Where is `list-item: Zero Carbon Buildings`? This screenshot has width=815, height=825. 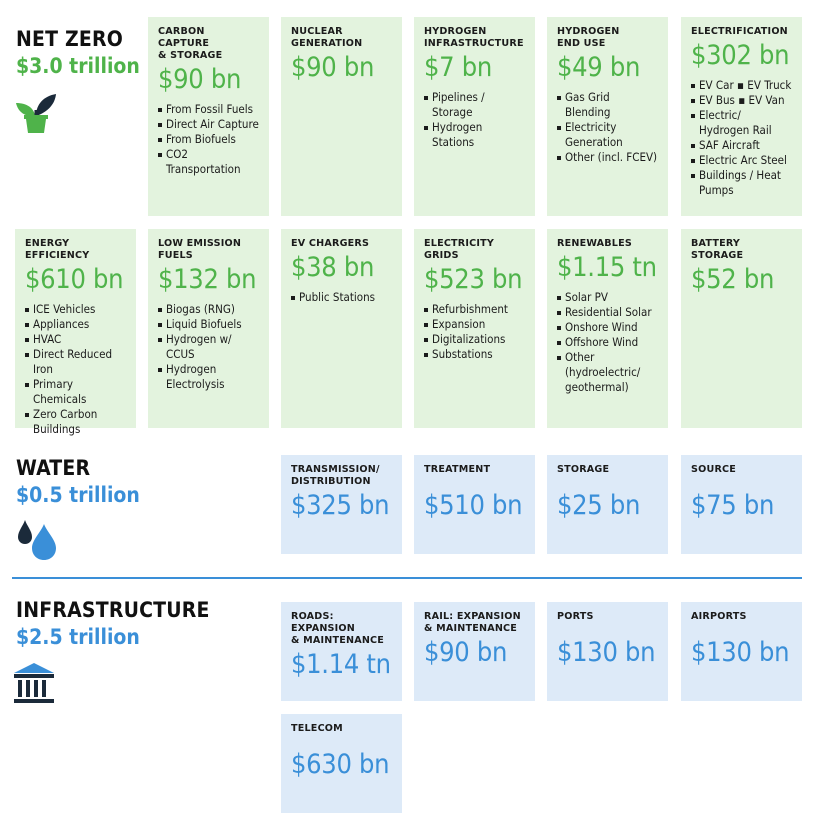
list-item: Zero Carbon Buildings is located at coordinates (75, 422).